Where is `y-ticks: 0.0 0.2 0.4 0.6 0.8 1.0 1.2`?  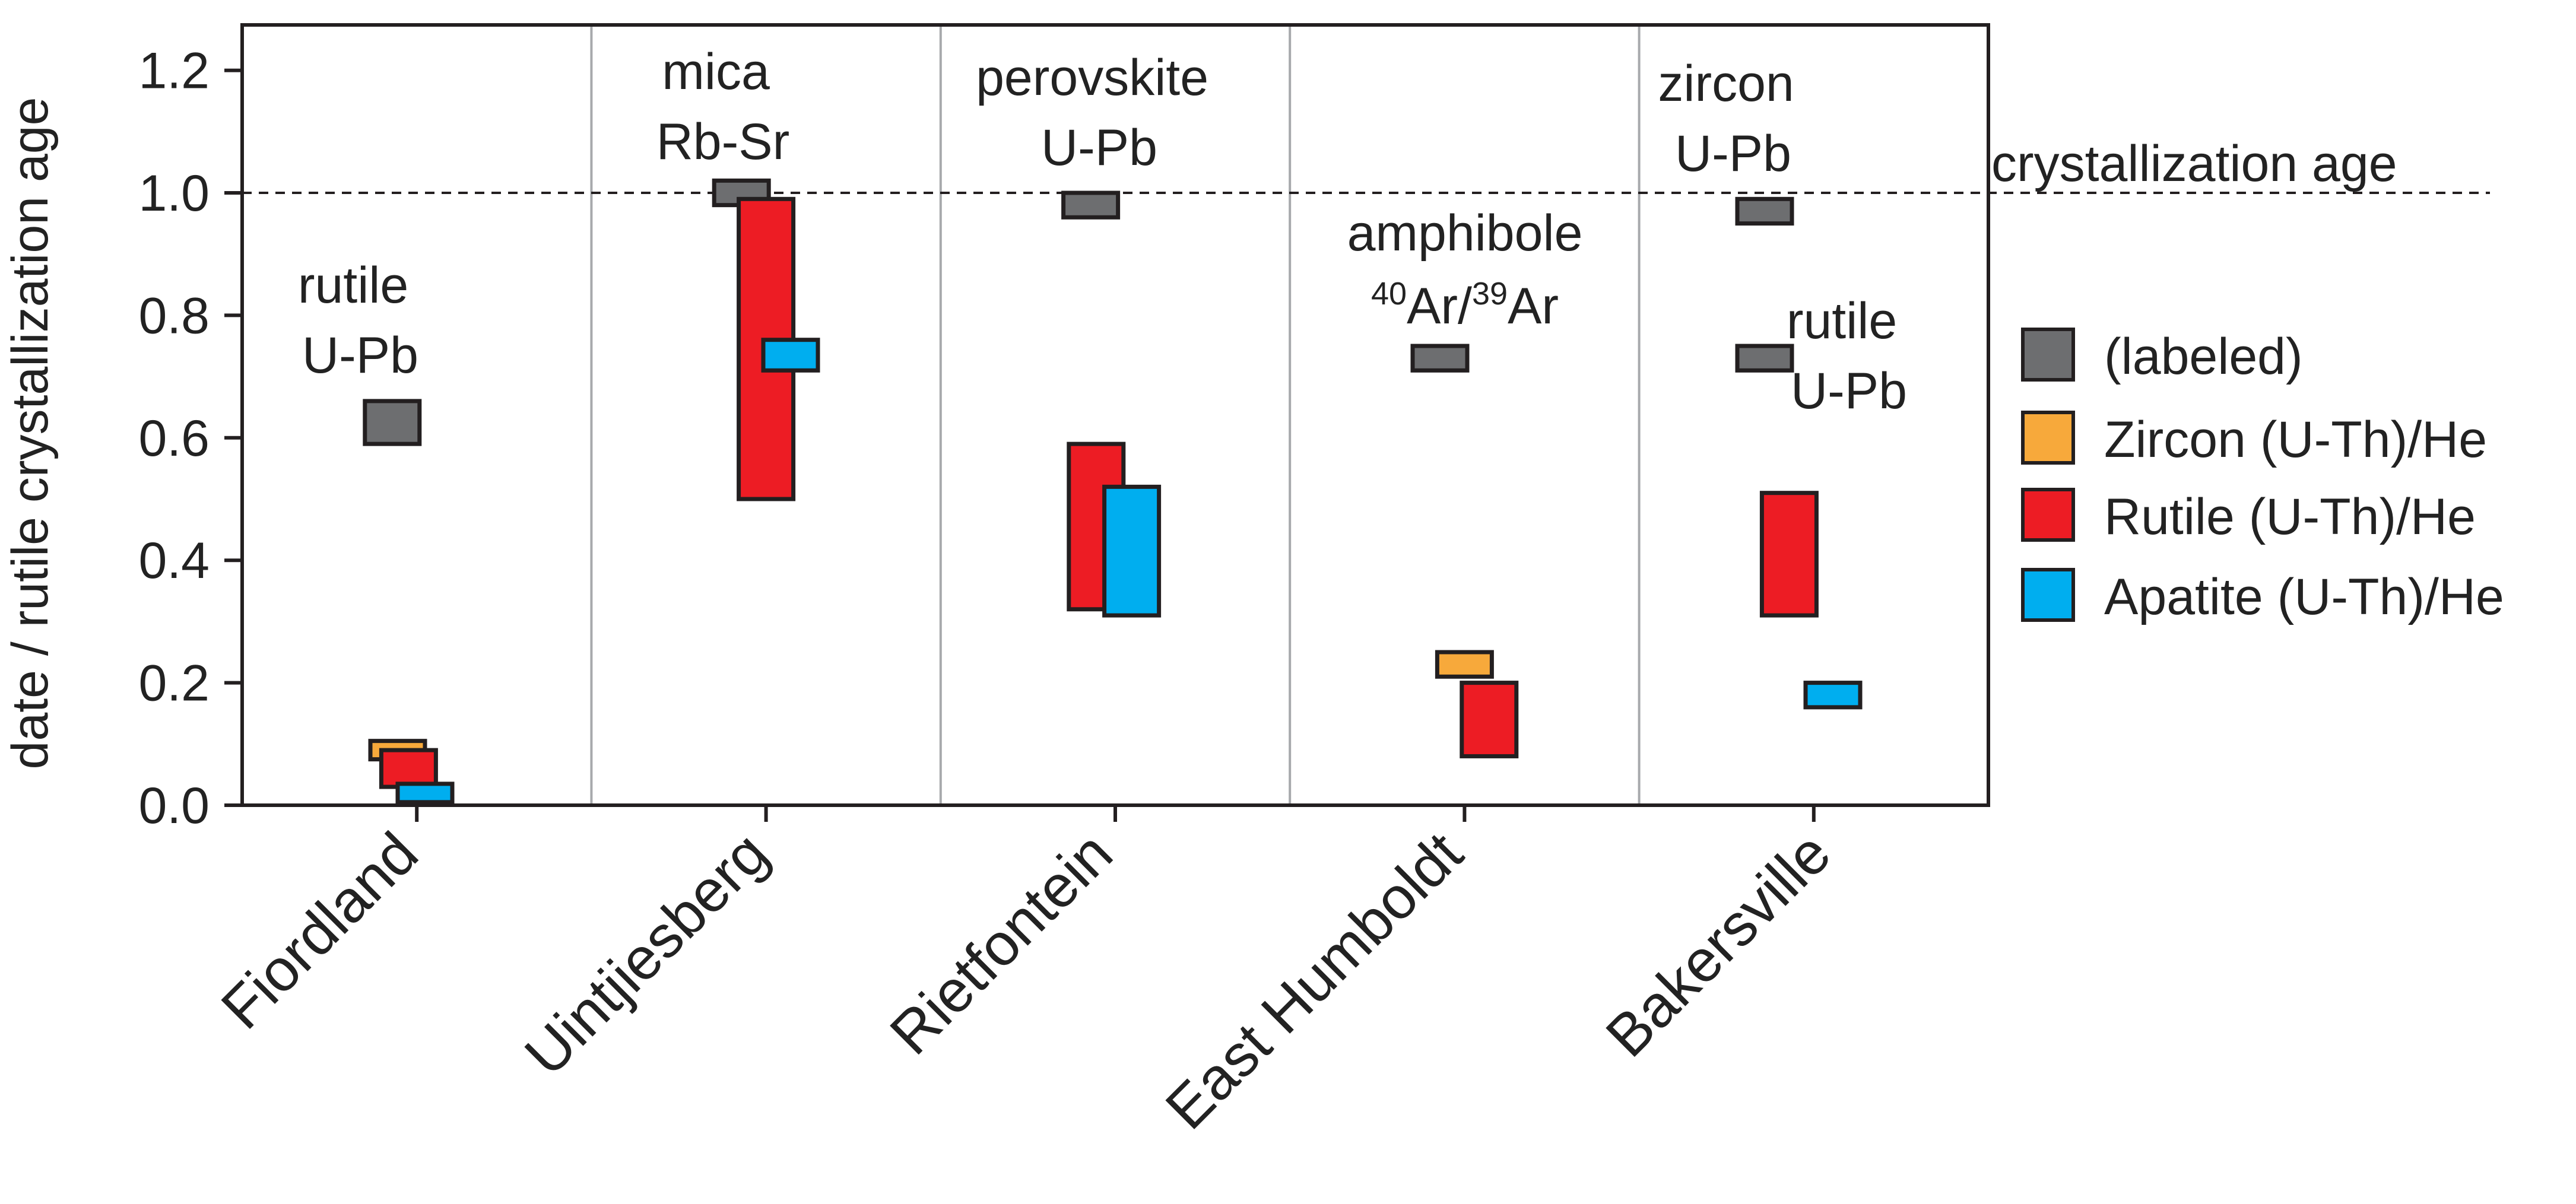
y-ticks: 0.0 0.2 0.4 0.6 0.8 1.0 1.2 is located at coordinates (190, 439).